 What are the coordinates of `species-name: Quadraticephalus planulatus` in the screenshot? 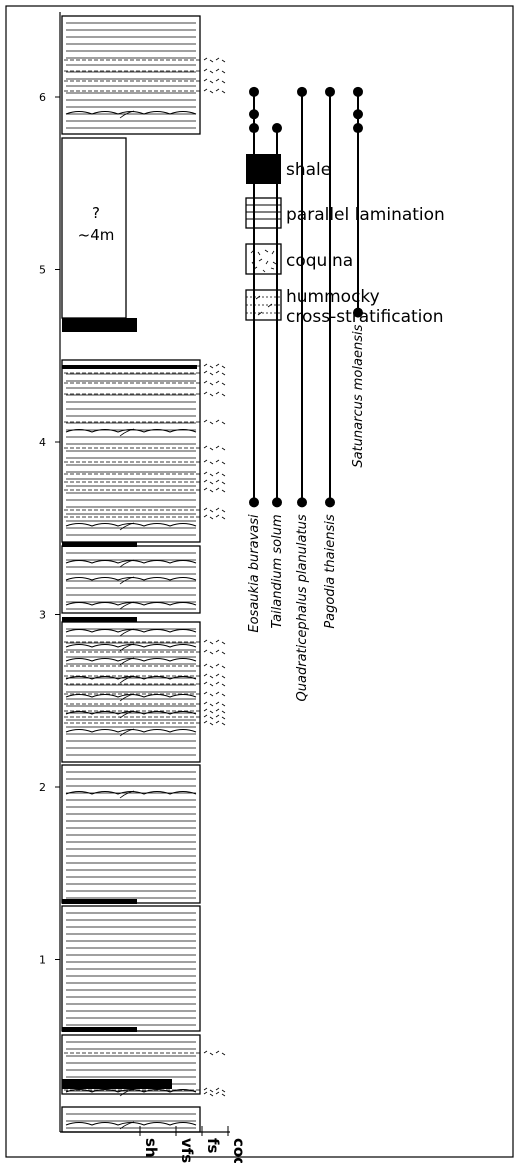 It's located at (302, 607).